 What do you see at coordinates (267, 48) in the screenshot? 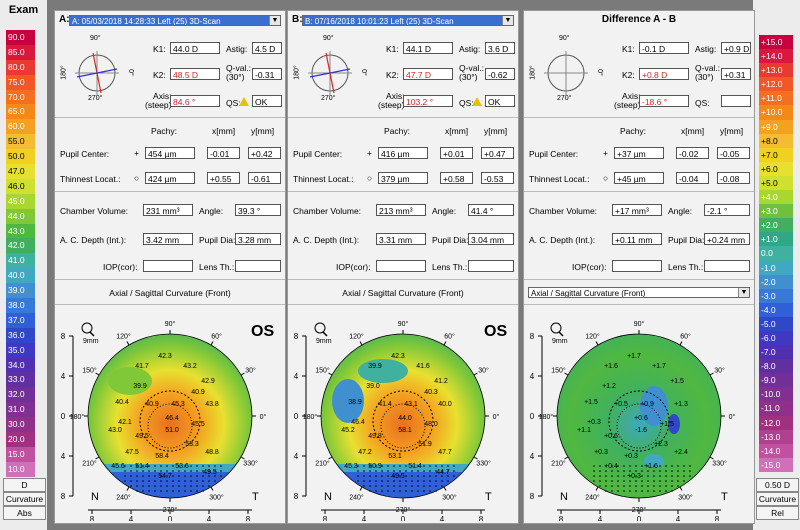
I see `astig-value: 4.5 D` at bounding box center [267, 48].